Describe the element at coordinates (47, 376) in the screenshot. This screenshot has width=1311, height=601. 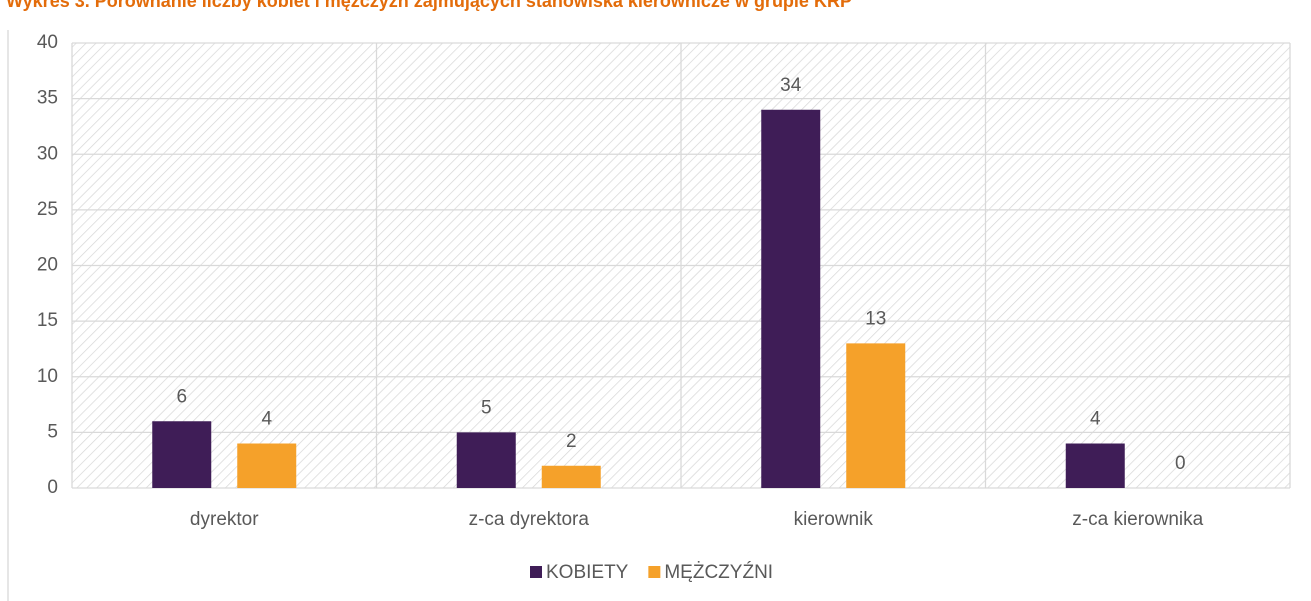
I see `y-tick-label: 10` at that location.